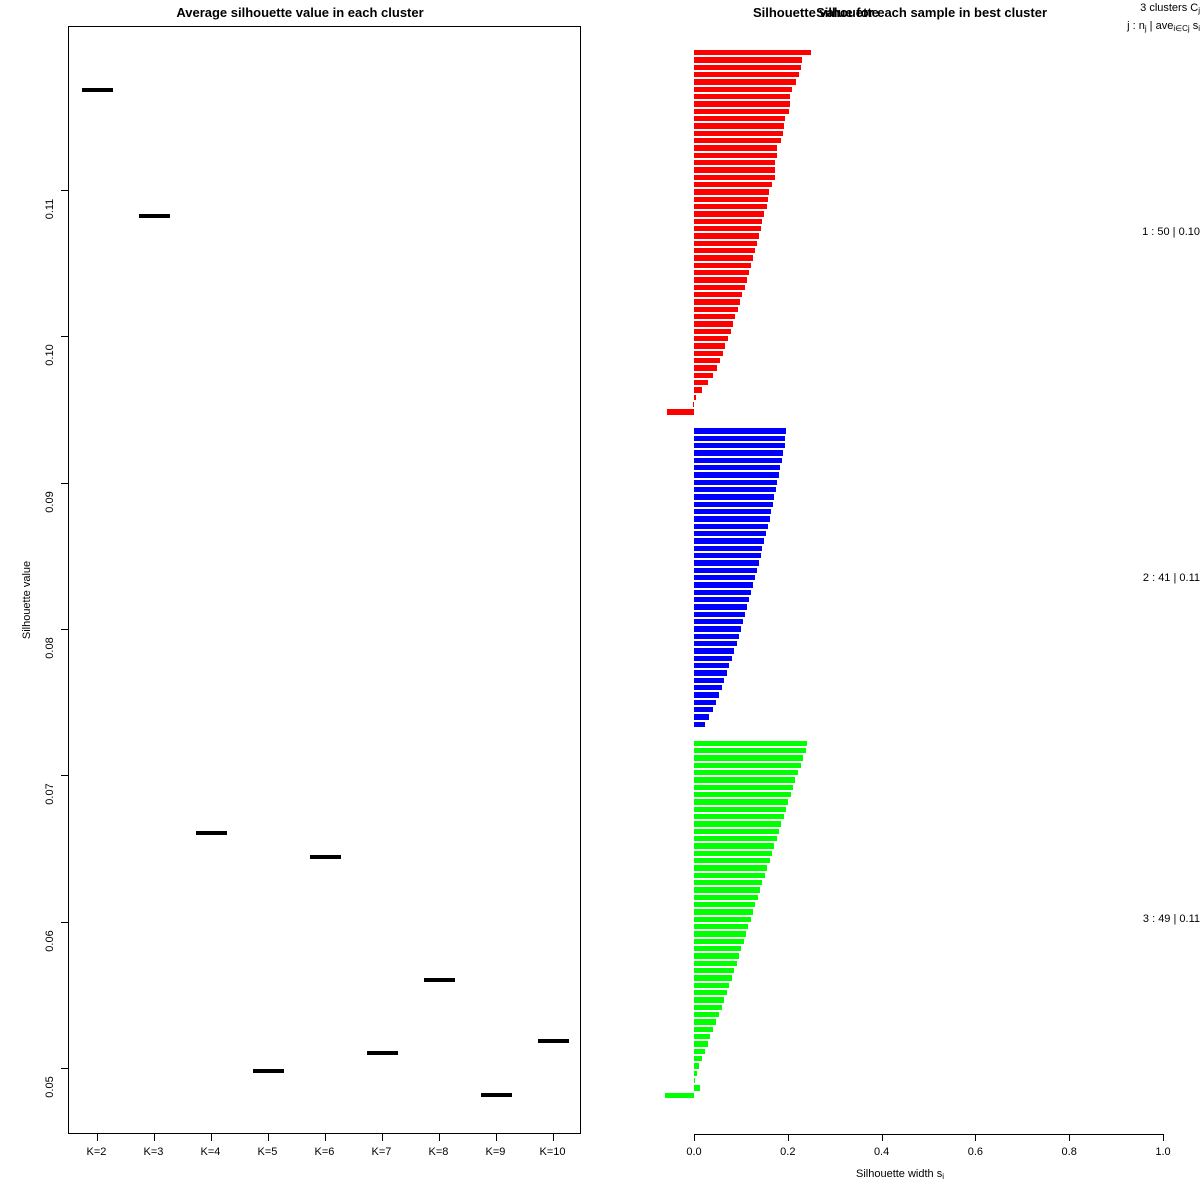 Image resolution: width=1200 pixels, height=1200 pixels. I want to click on right-x-axis-label: Silhouette width si, so click(900, 1174).